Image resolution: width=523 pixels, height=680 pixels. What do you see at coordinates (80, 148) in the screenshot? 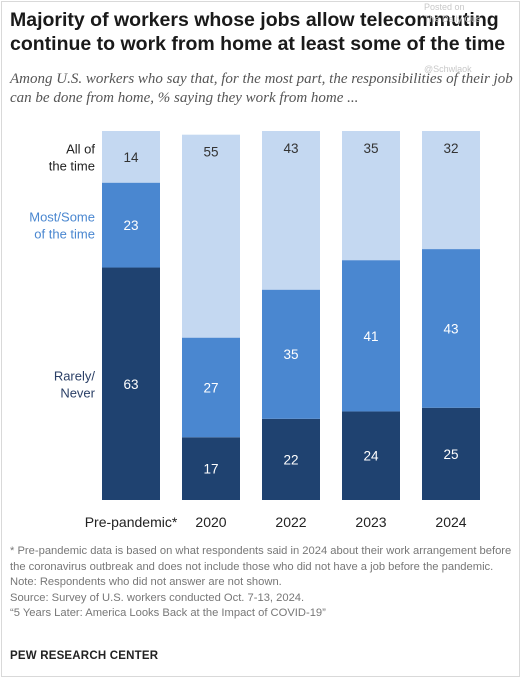
I see `legend-label: All of` at bounding box center [80, 148].